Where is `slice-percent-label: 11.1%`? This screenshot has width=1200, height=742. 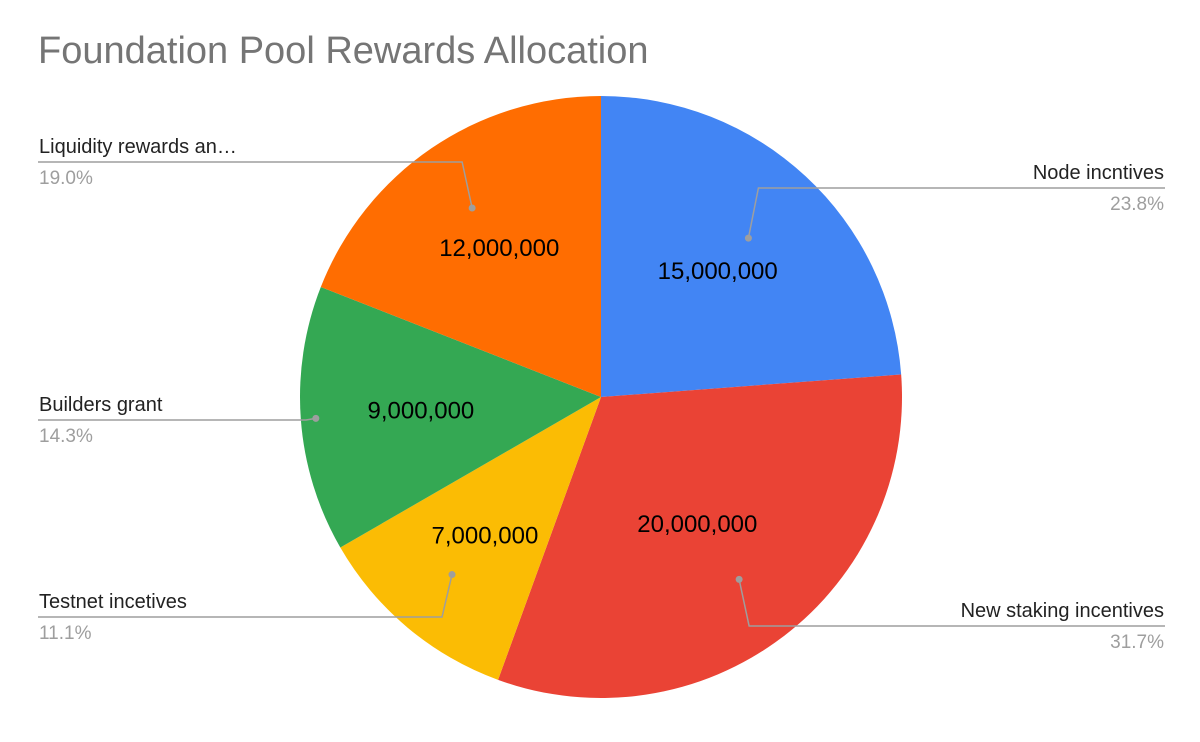
slice-percent-label: 11.1% is located at coordinates (65, 633).